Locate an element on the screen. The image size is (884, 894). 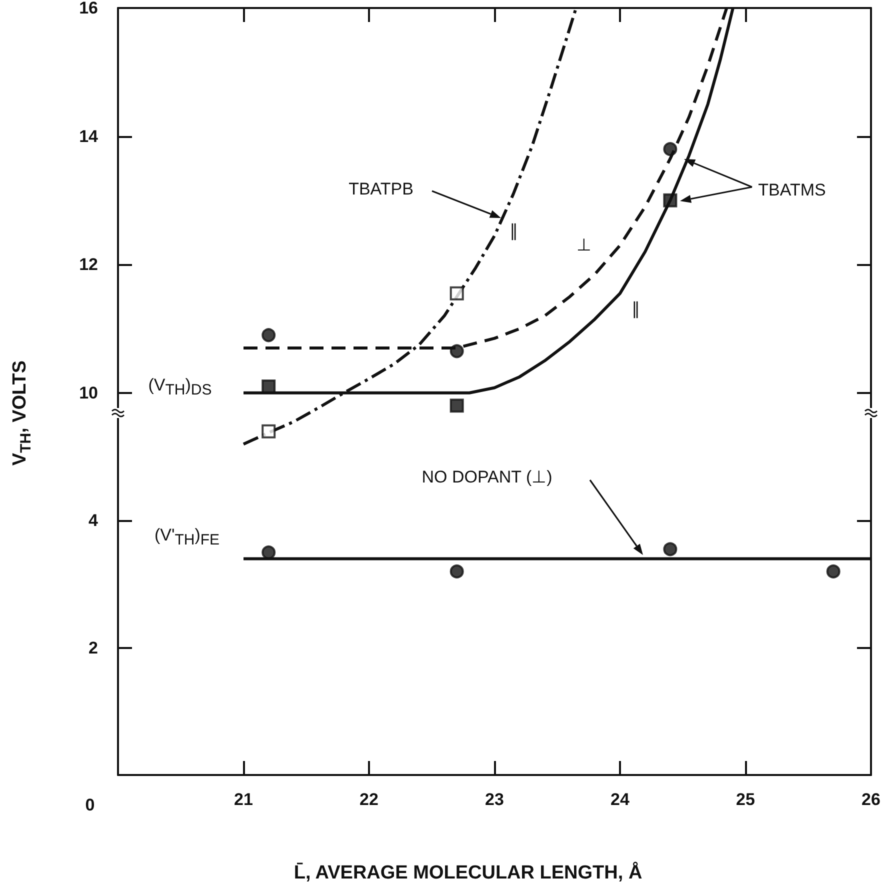
annotation: (V'$_{TH}$)$_{FE}$ is located at coordinates (187, 537).